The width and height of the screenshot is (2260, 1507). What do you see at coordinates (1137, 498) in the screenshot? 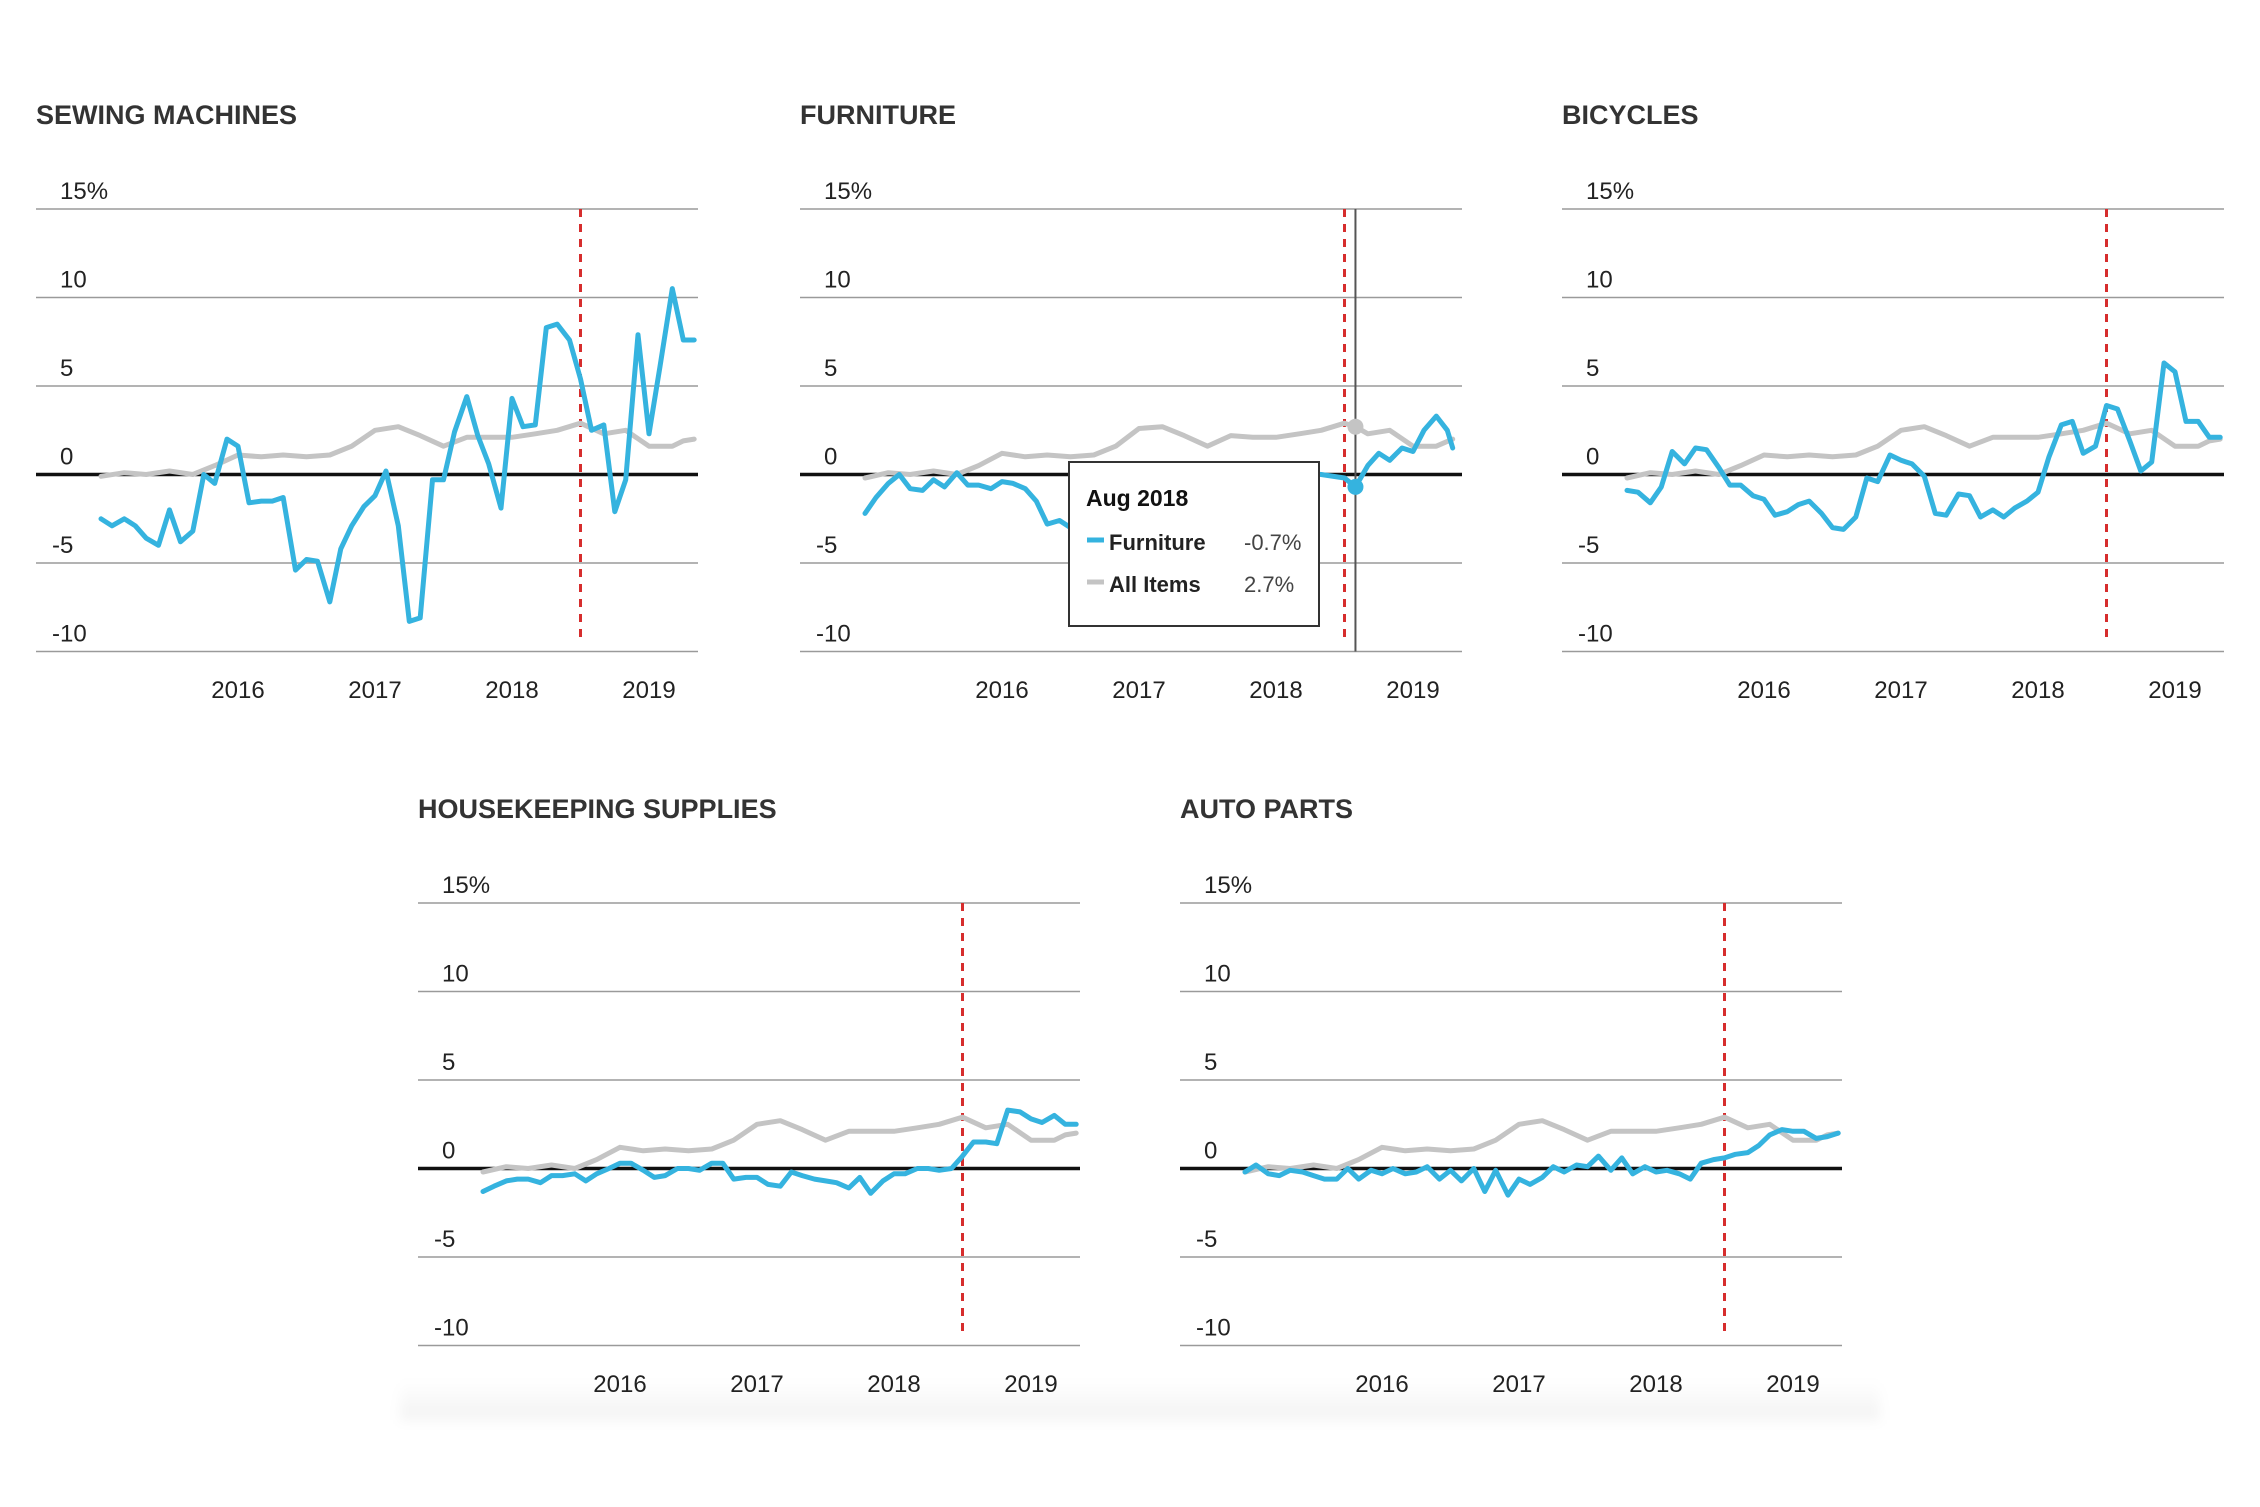
I see `tooltip-title: Aug 2018` at bounding box center [1137, 498].